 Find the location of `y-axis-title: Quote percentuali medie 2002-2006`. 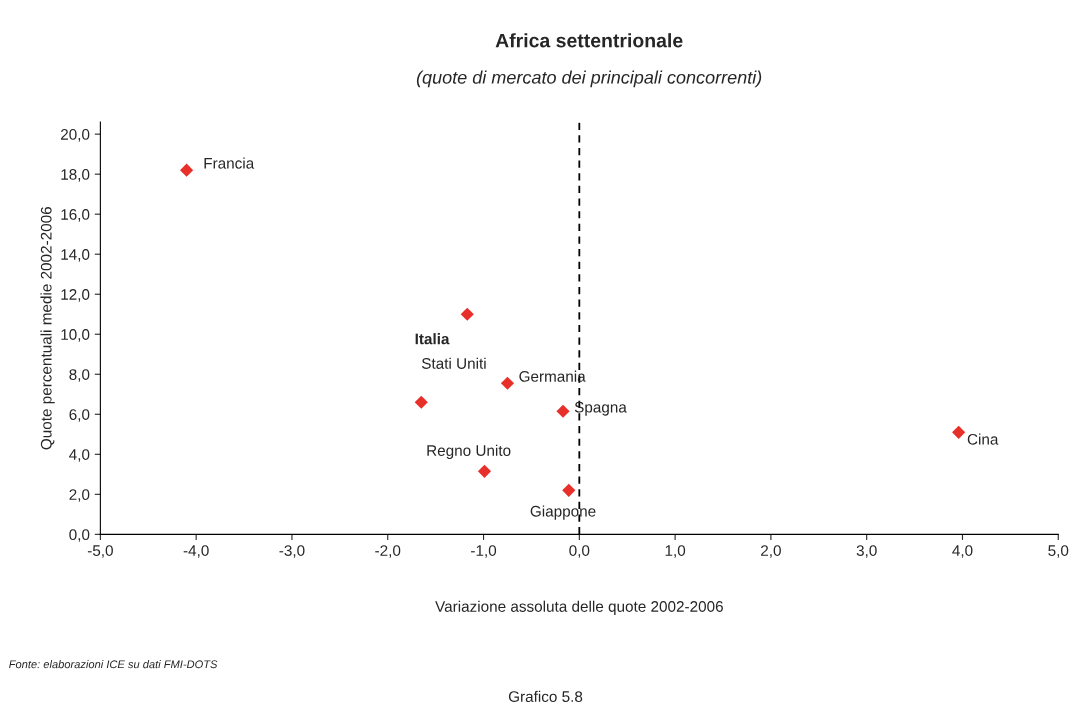

y-axis-title: Quote percentuali medie 2002-2006 is located at coordinates (47, 328).